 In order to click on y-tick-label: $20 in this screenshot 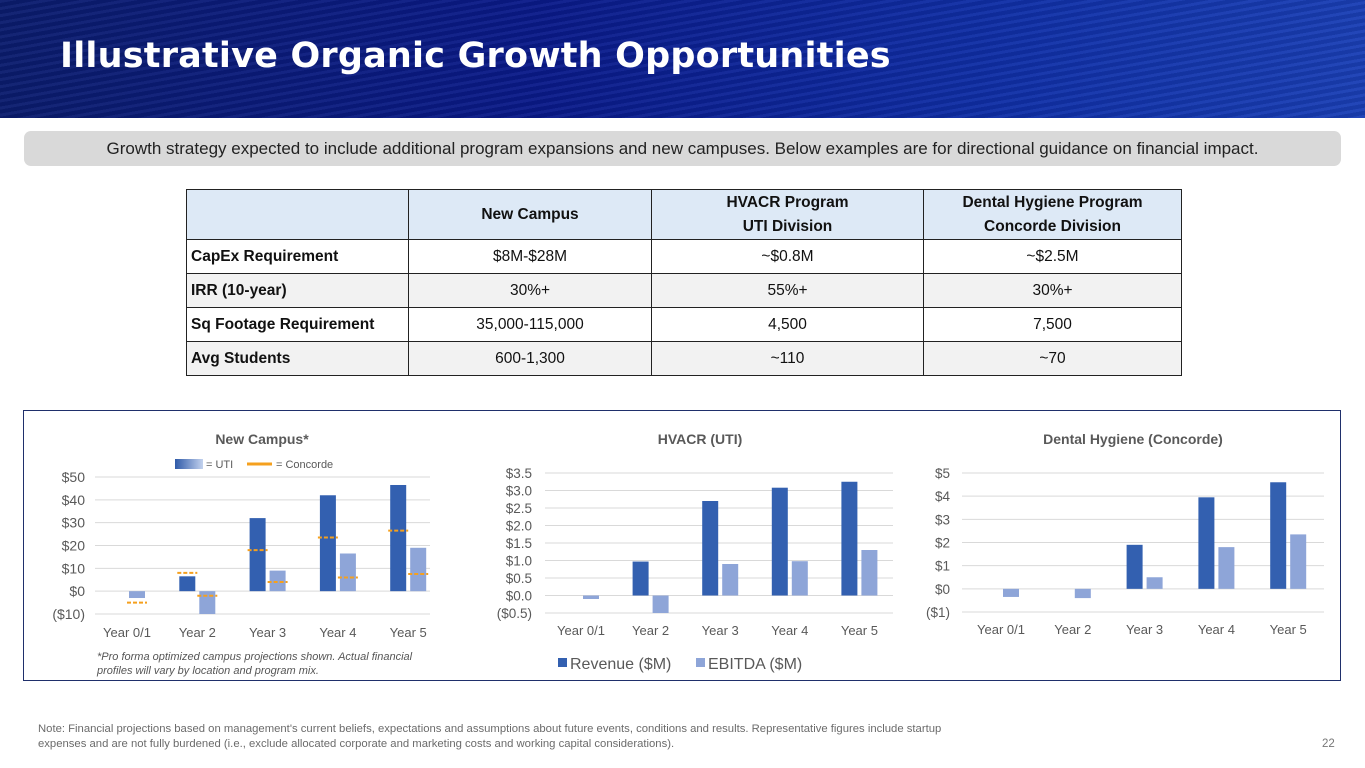, I will do `click(74, 546)`.